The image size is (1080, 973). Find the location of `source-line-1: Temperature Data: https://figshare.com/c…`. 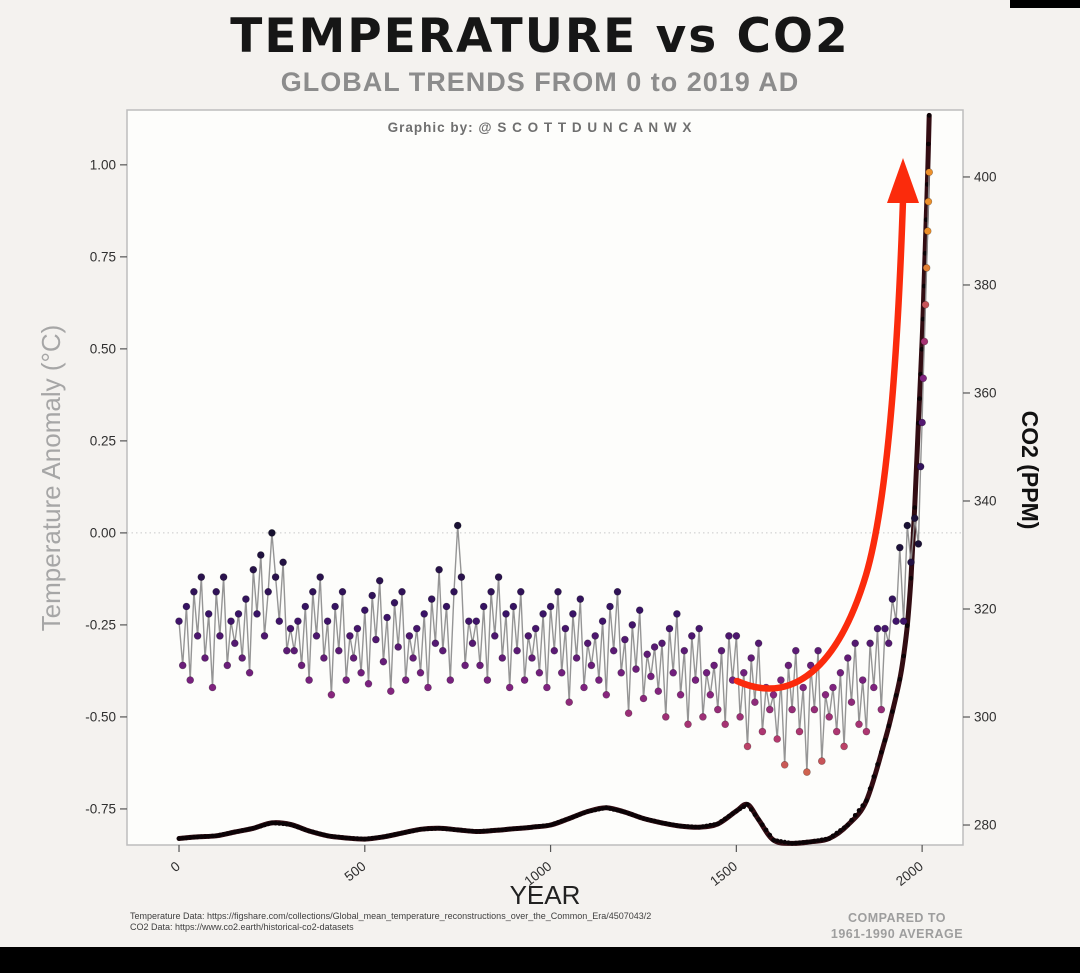

source-line-1: Temperature Data: https://figshare.com/c… is located at coordinates (390, 916).